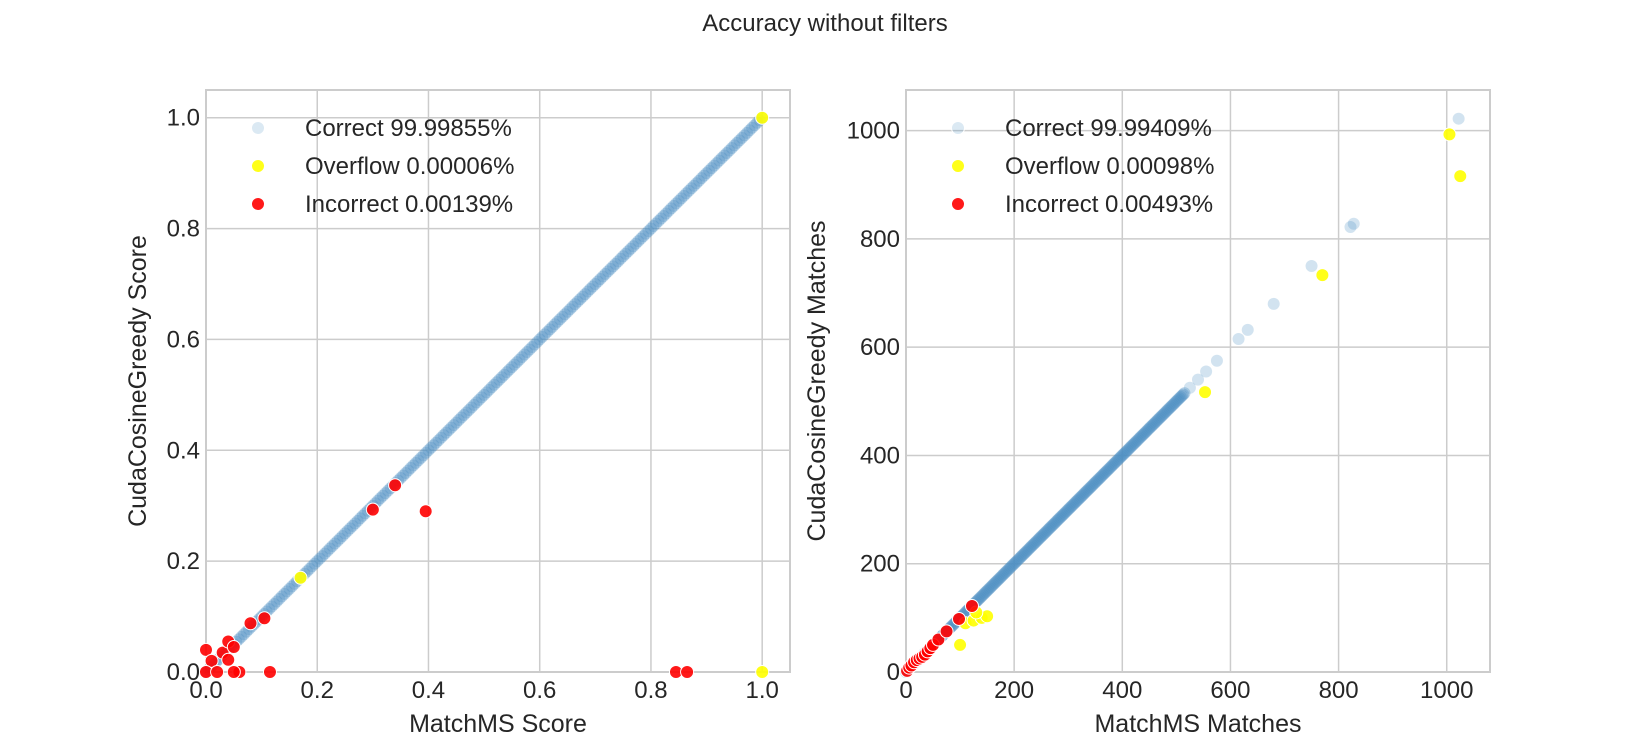 Image resolution: width=1650 pixels, height=750 pixels. Describe the element at coordinates (1122, 690) in the screenshot. I see `right-x-tick-label: 400` at that location.